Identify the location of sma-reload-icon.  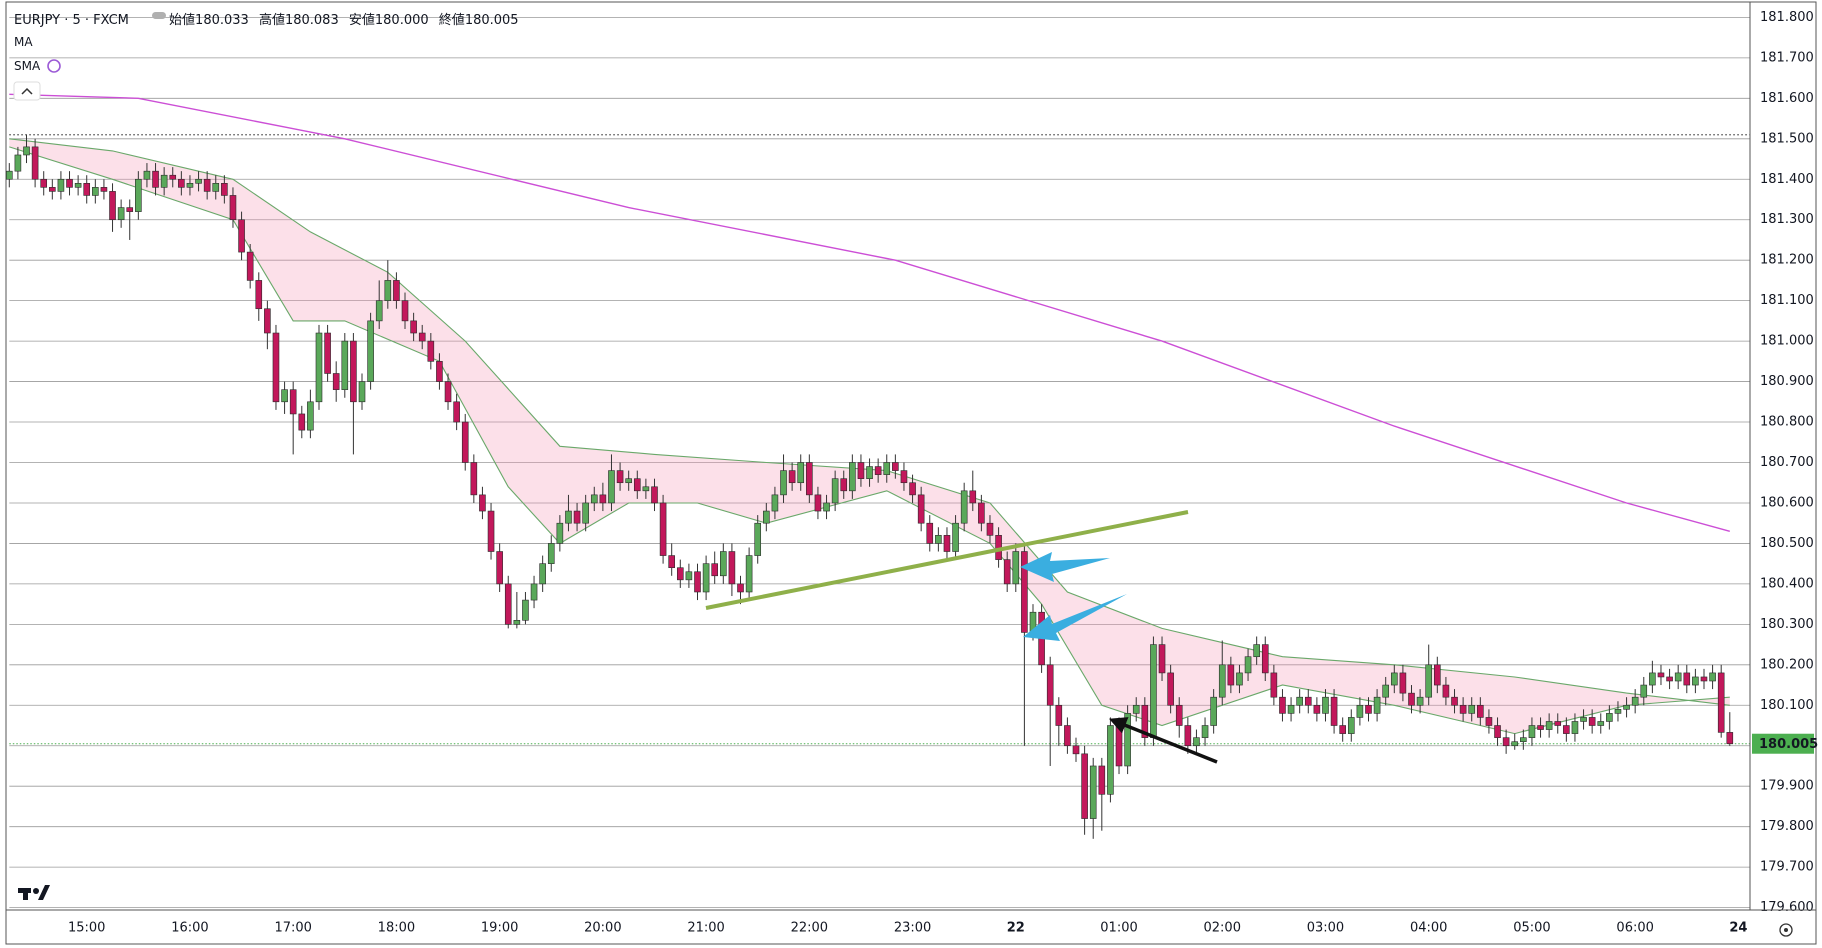
(54, 66).